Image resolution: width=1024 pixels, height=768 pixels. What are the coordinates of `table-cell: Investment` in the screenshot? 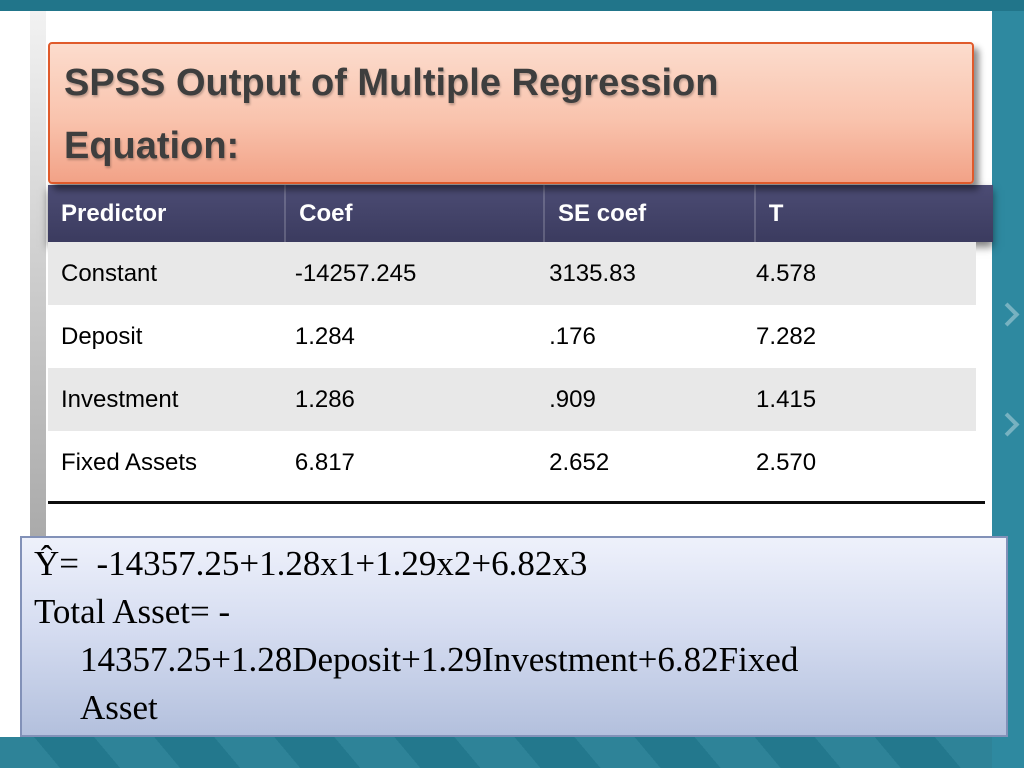 It's located at (120, 399).